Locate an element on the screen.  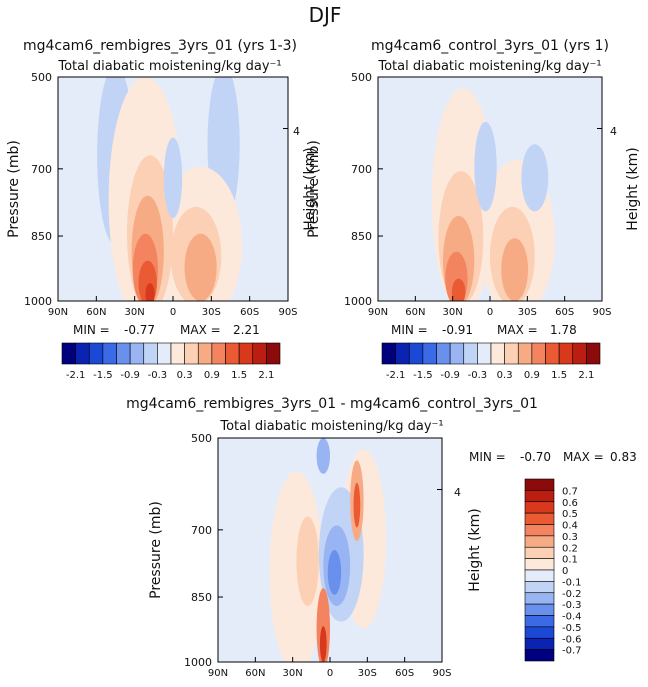
colorbar-label: -1.5 is located at coordinates (423, 375).